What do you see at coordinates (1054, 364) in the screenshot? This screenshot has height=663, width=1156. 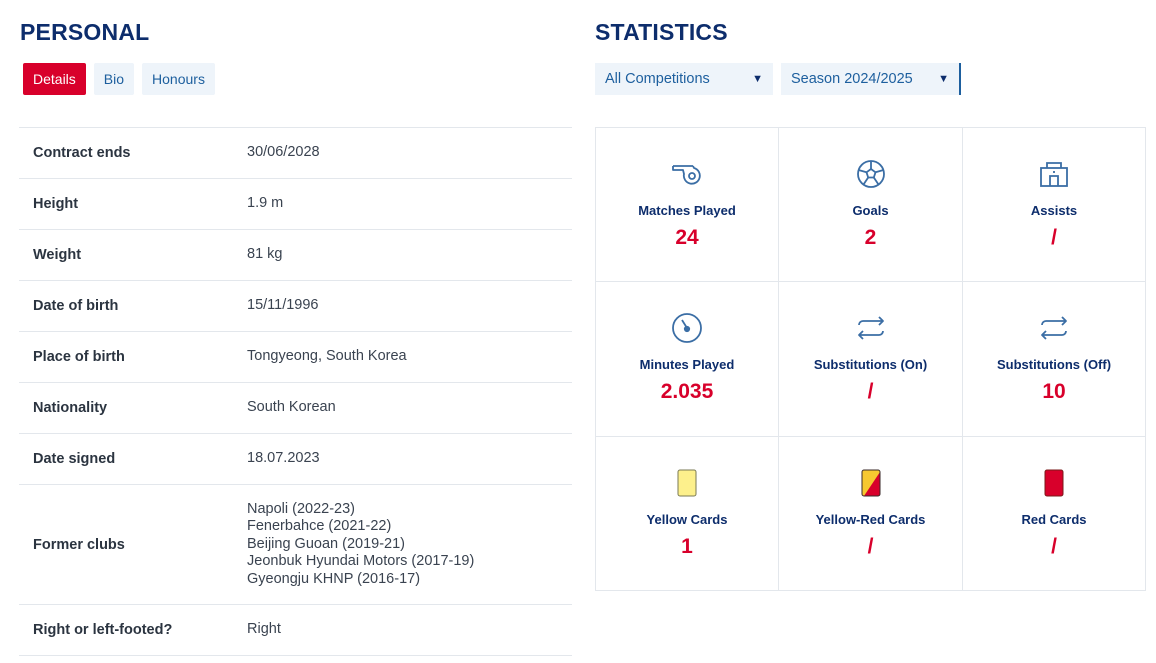 I see `stat-label: Substitutions (Off)` at bounding box center [1054, 364].